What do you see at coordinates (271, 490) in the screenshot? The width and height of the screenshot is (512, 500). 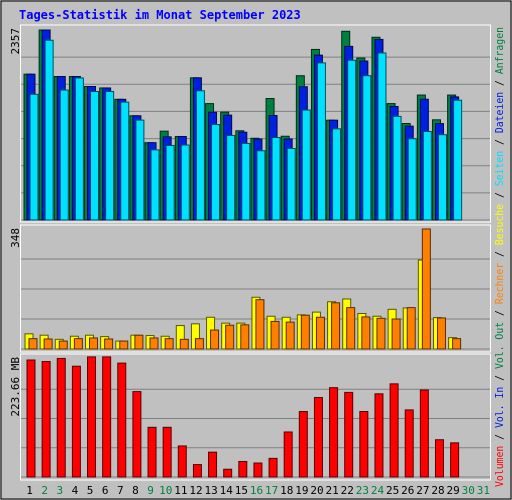 I see `x-tick-label-day-17: 17` at bounding box center [271, 490].